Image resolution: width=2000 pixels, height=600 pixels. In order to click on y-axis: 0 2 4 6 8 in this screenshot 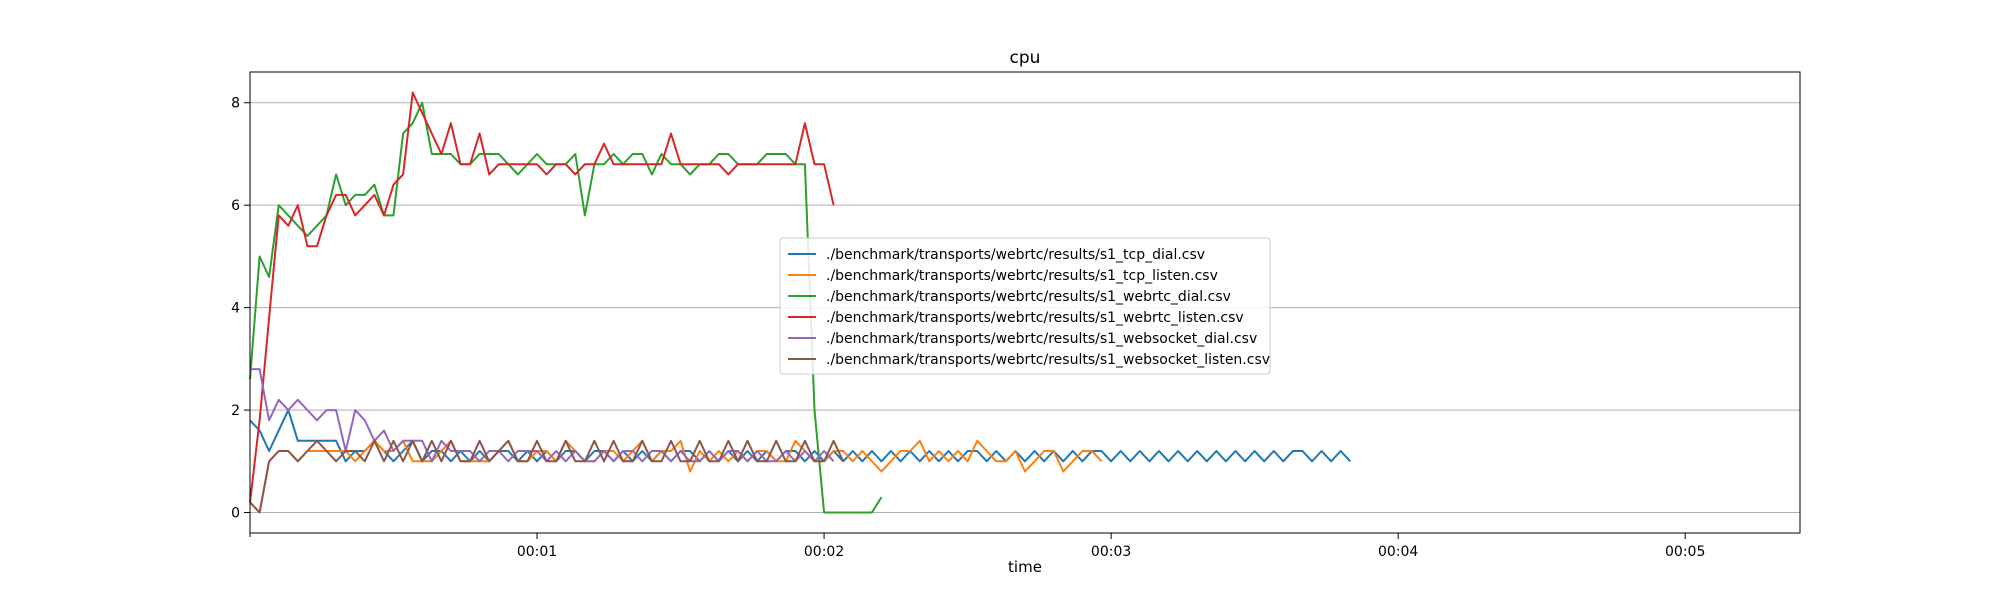, I will do `click(240, 309)`.